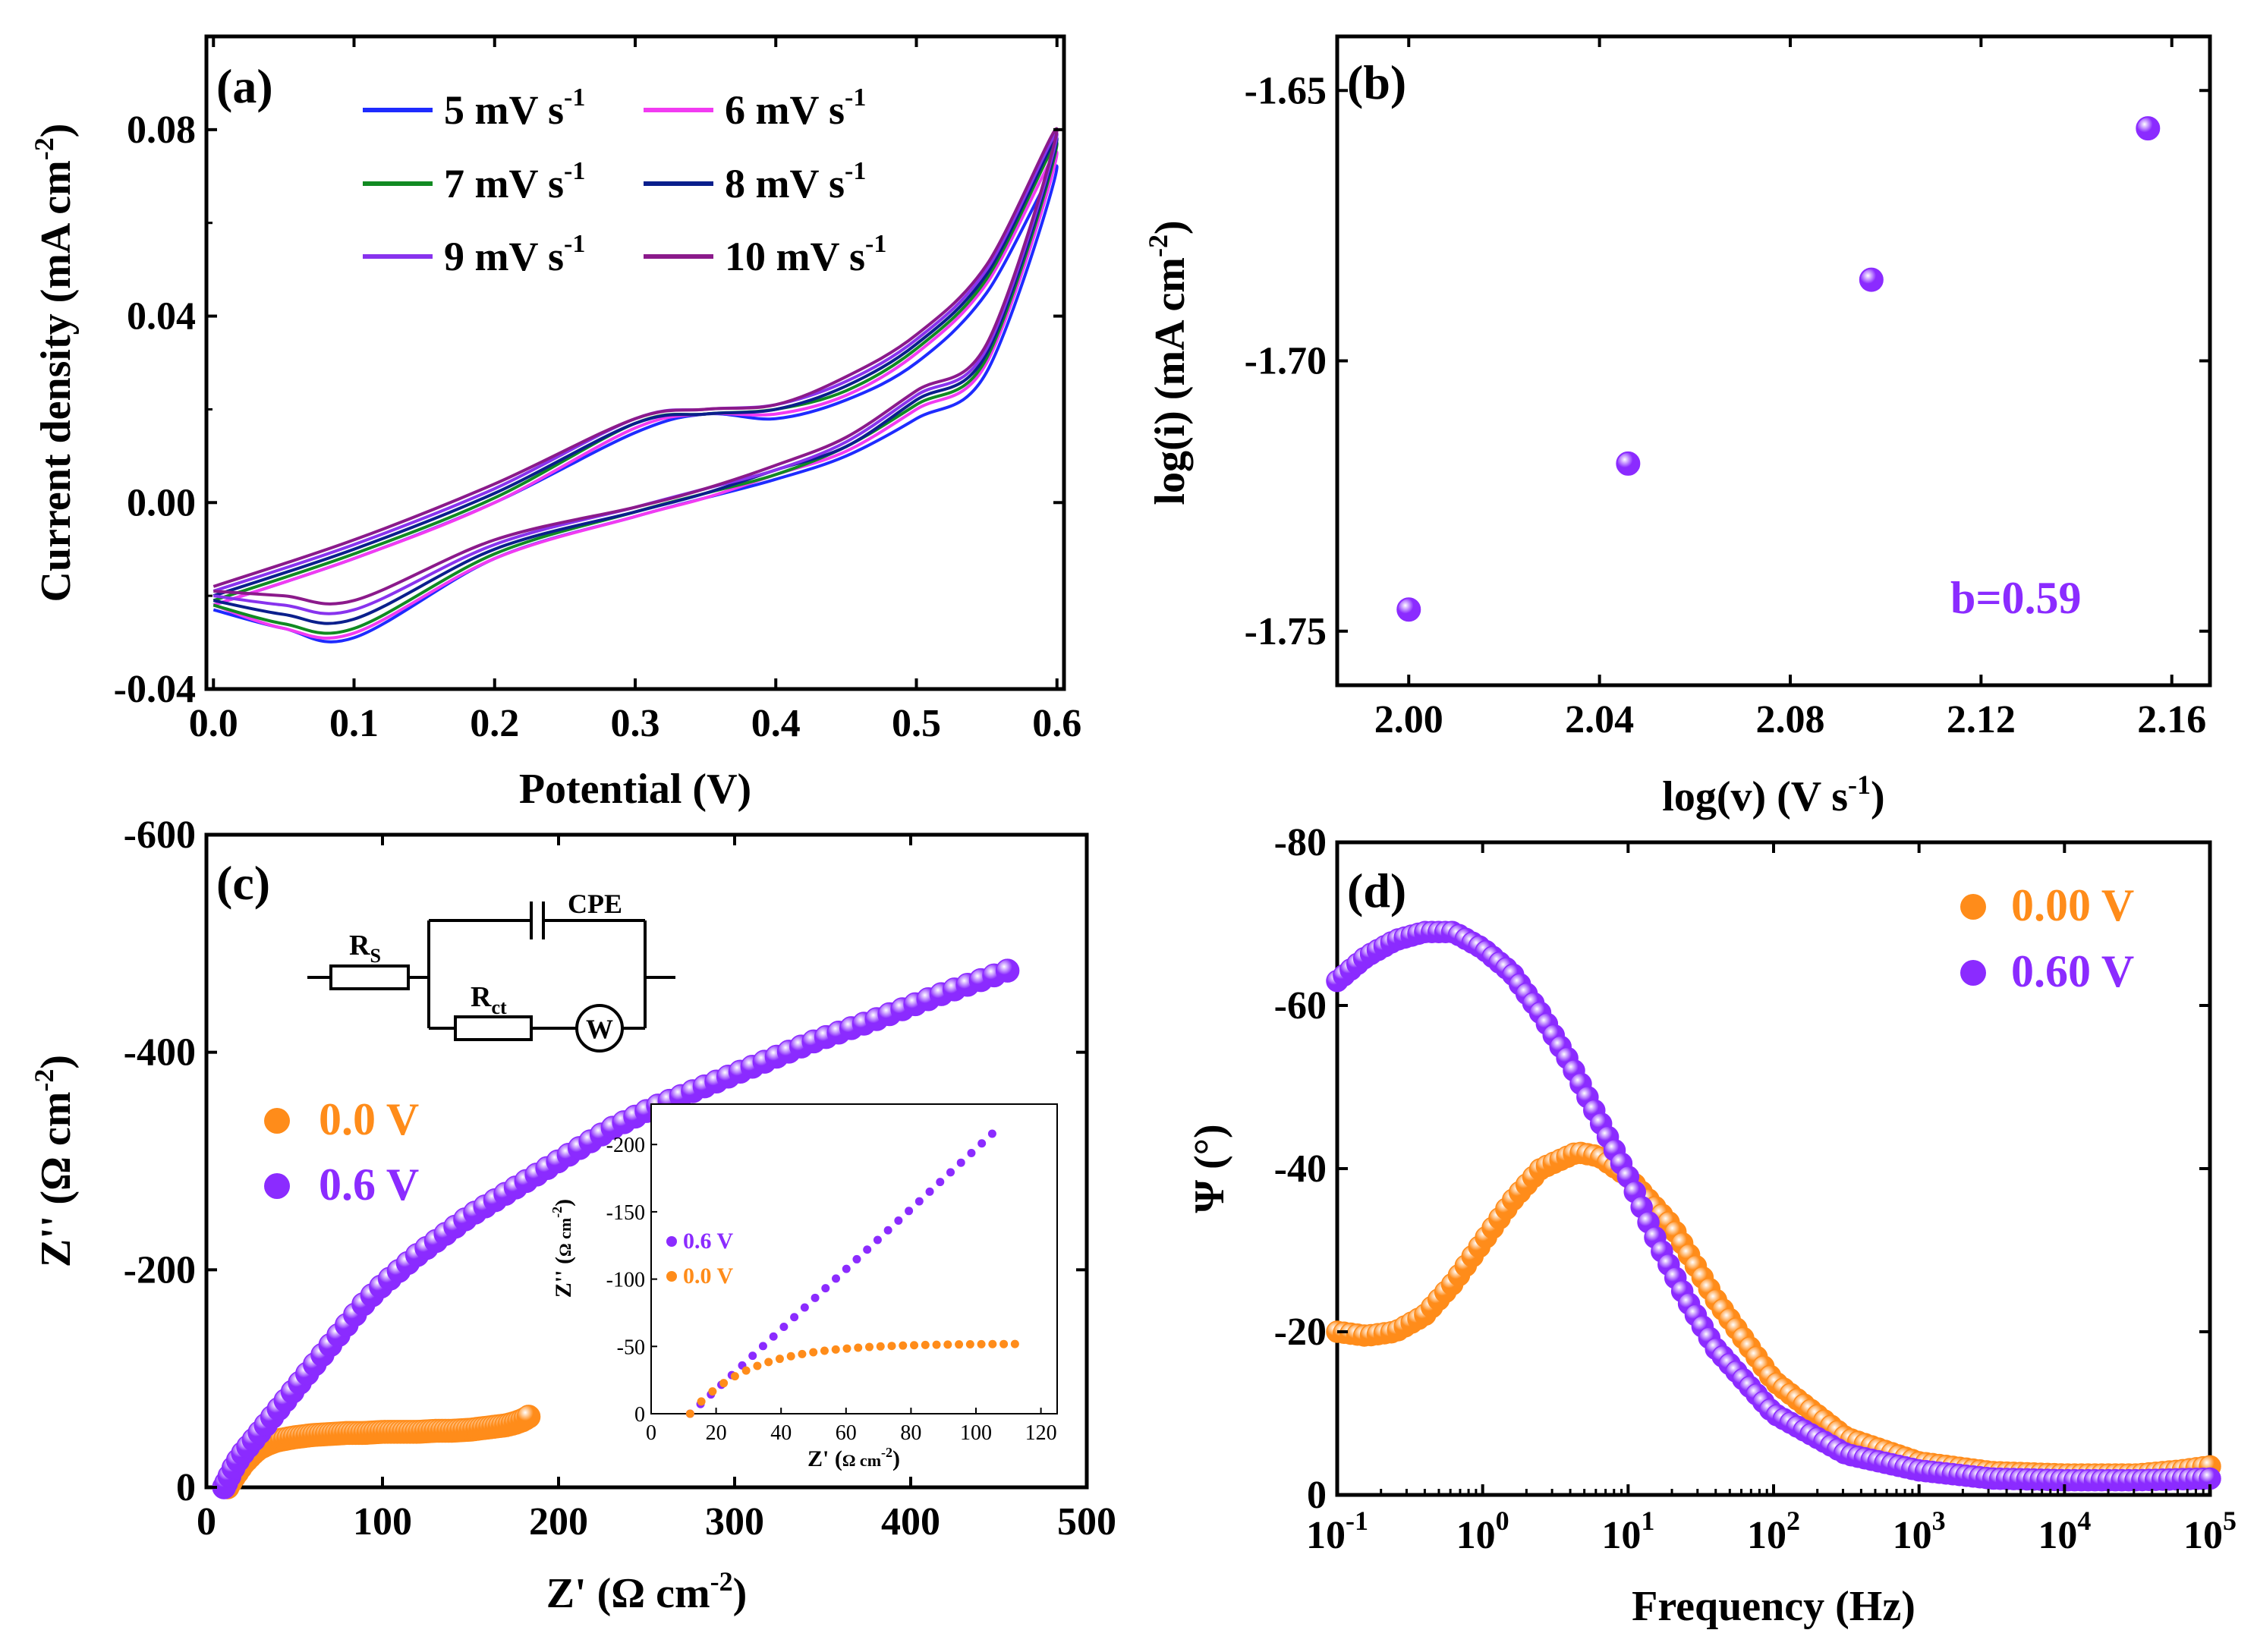 The width and height of the screenshot is (2257, 1652). I want to click on d-ytick-label-2: -40, so click(1300, 1169).